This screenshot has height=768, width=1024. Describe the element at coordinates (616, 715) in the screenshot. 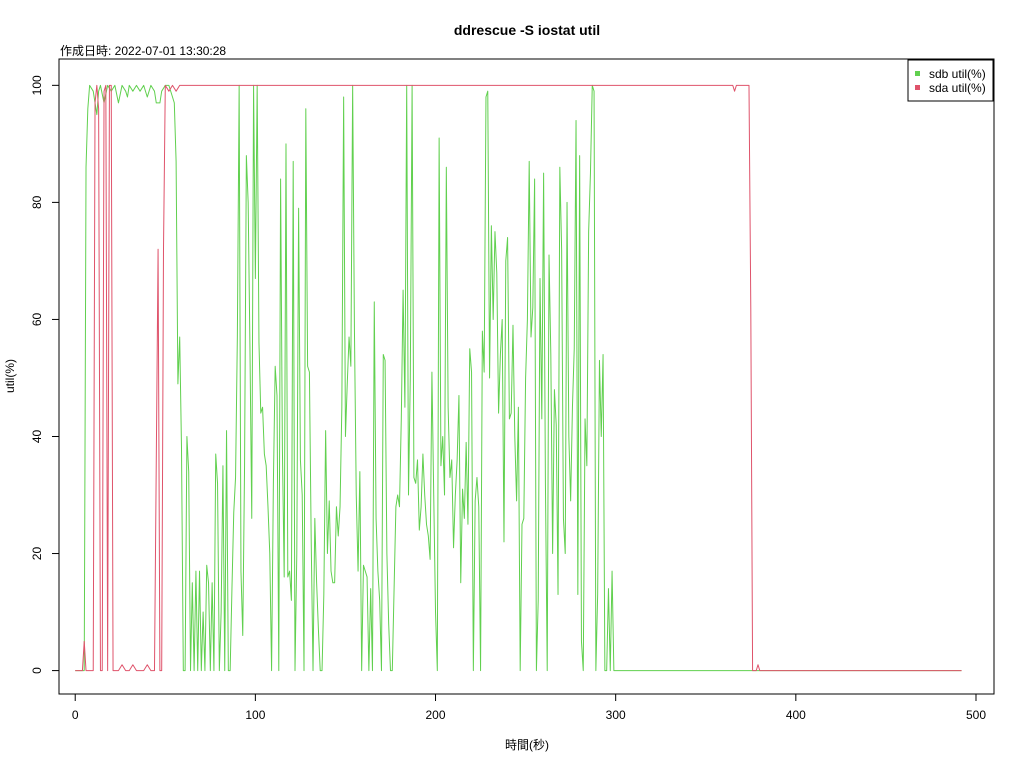

I see `x-tick-label: 300` at that location.